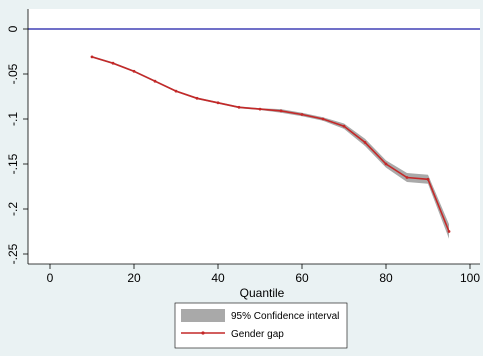 Image resolution: width=483 pixels, height=356 pixels. What do you see at coordinates (13, 28) in the screenshot?
I see `y-tick-label: 0` at bounding box center [13, 28].